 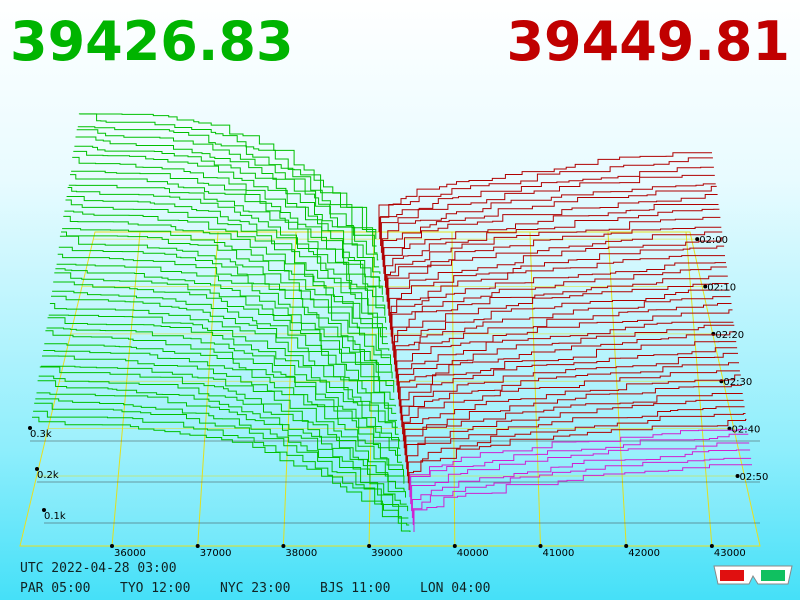 What do you see at coordinates (729, 335) in the screenshot?
I see `time-label: 02:20` at bounding box center [729, 335].